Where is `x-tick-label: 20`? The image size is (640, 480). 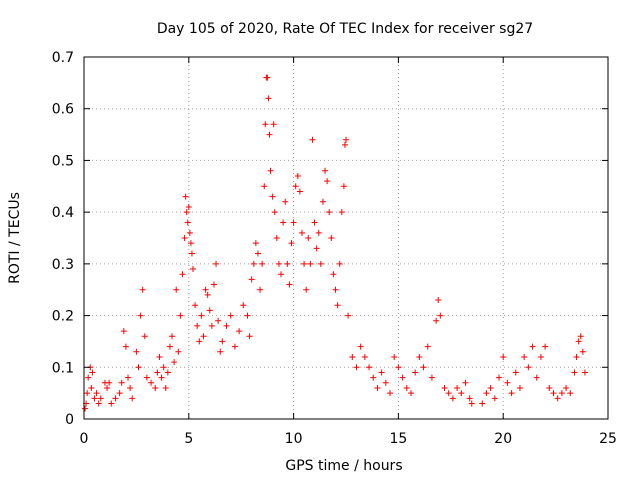 x-tick-label: 20 is located at coordinates (503, 439).